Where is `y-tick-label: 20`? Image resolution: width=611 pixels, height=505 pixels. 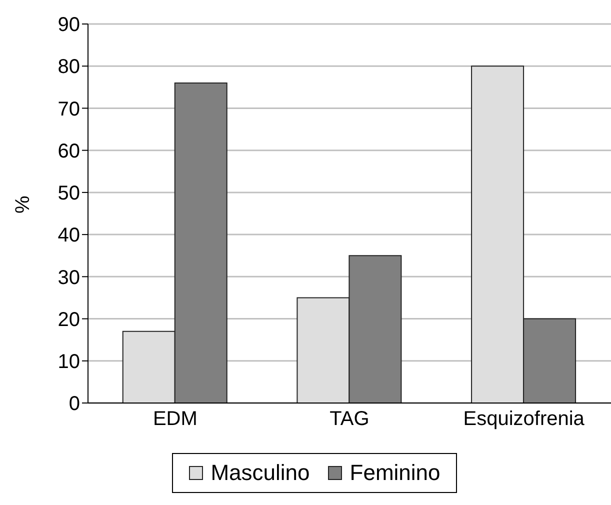
y-tick-label: 20 is located at coordinates (69, 319).